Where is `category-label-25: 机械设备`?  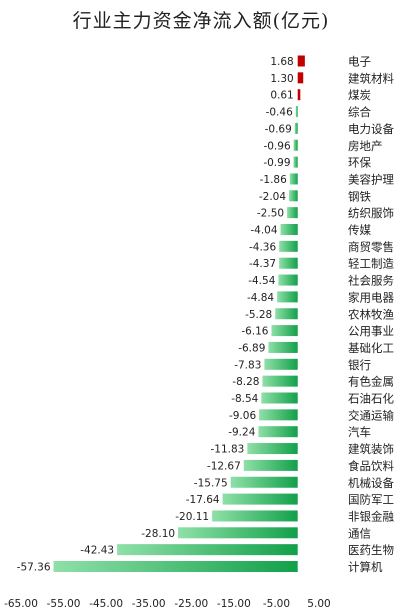 category-label-25: 机械设备 is located at coordinates (371, 483).